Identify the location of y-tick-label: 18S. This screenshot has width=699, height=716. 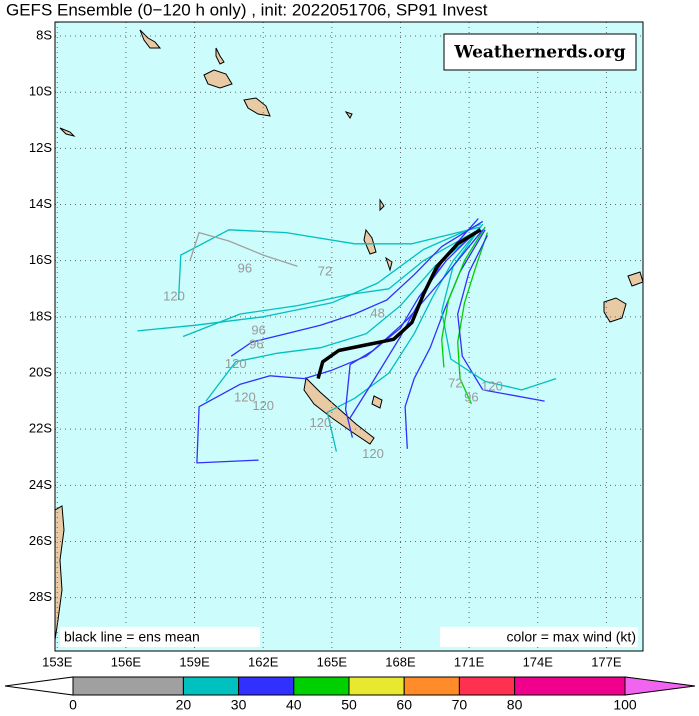
(40, 315).